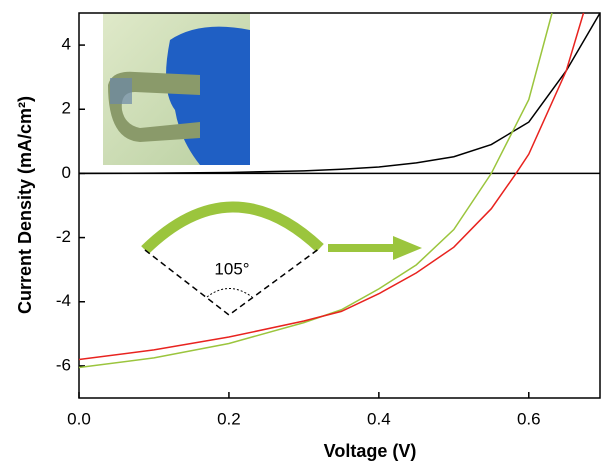 Image resolution: width=601 pixels, height=463 pixels. I want to click on y-tick-label: -4, so click(63, 300).